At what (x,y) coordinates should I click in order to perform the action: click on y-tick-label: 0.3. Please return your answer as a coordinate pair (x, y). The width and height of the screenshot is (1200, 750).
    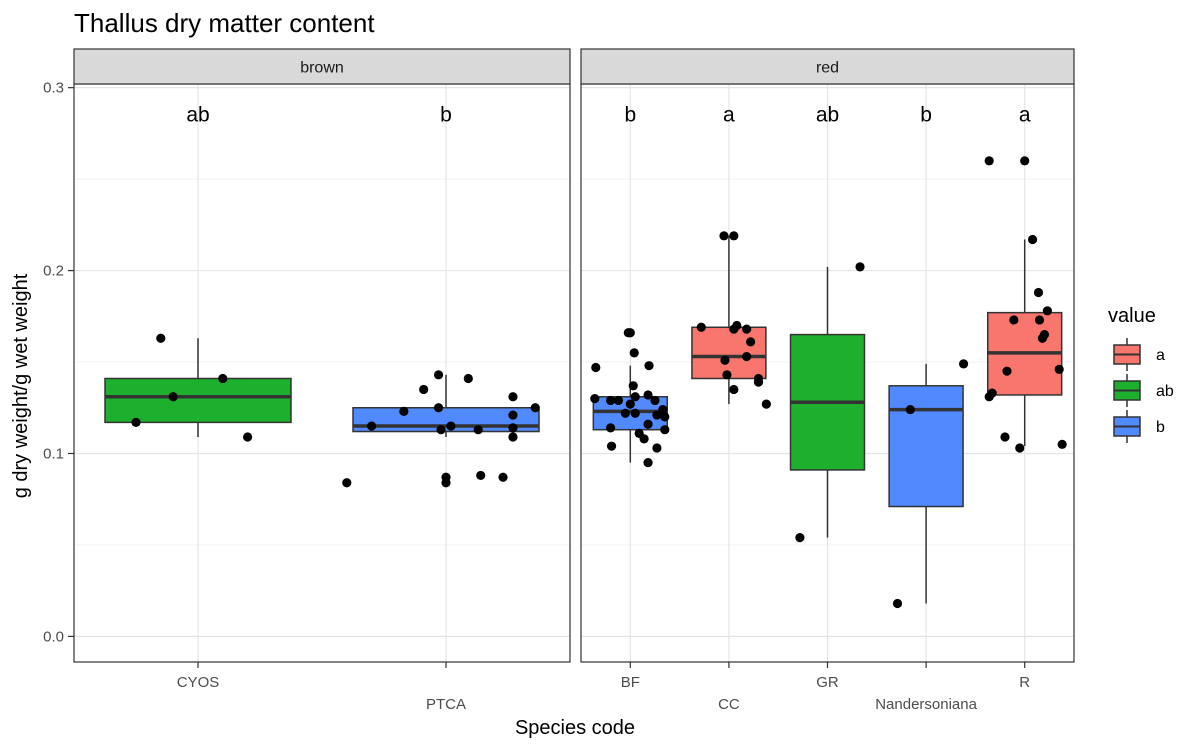
    Looking at the image, I should click on (53, 88).